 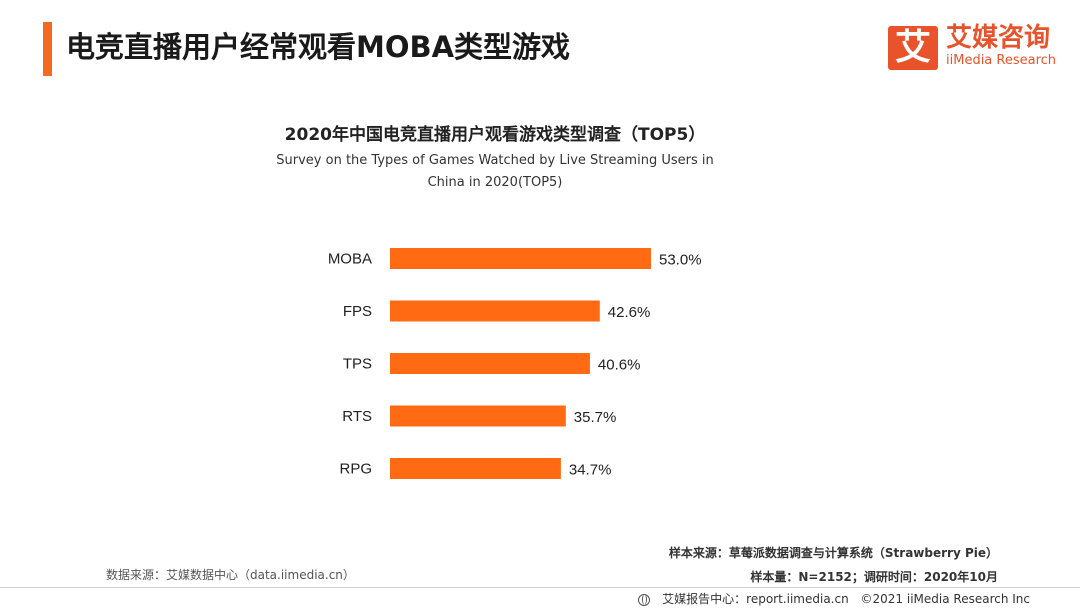 I want to click on bar-rts, so click(x=478, y=416).